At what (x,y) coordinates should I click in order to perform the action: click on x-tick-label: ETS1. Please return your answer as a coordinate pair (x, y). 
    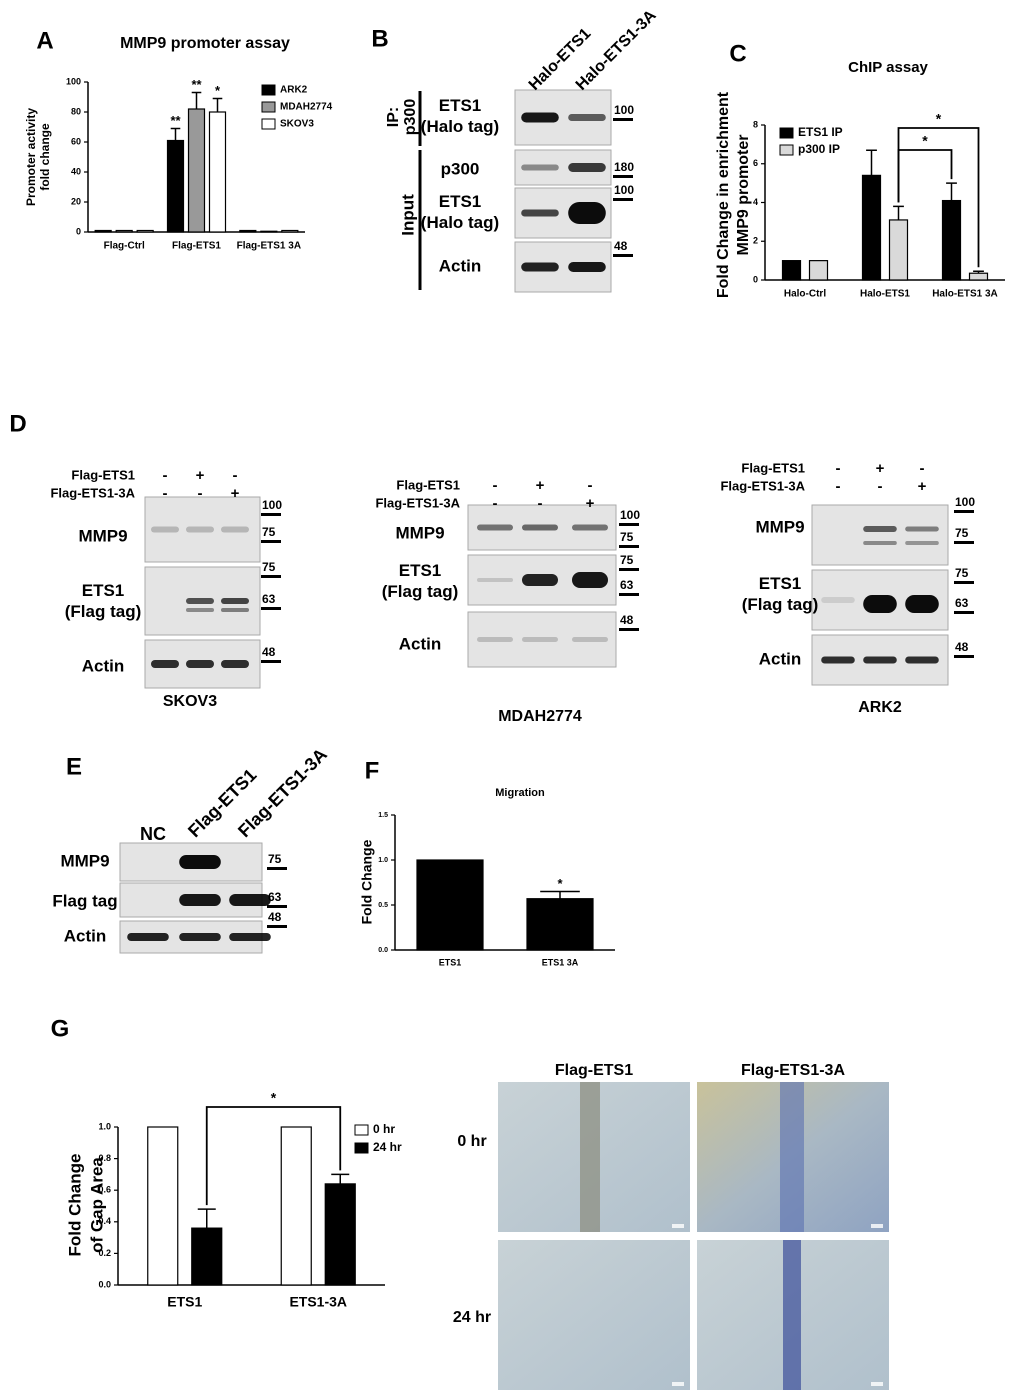
    Looking at the image, I should click on (450, 962).